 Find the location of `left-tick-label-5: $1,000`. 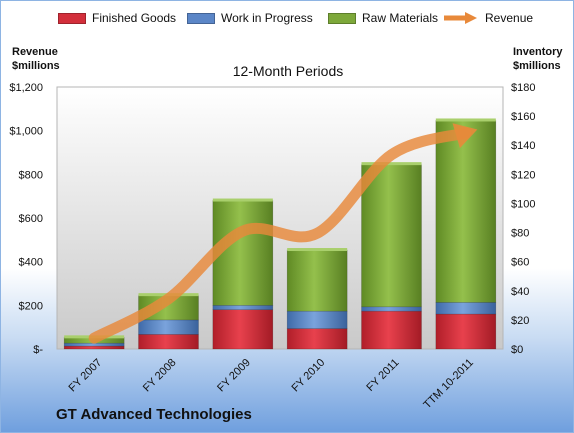

left-tick-label-5: $1,000 is located at coordinates (26, 132).